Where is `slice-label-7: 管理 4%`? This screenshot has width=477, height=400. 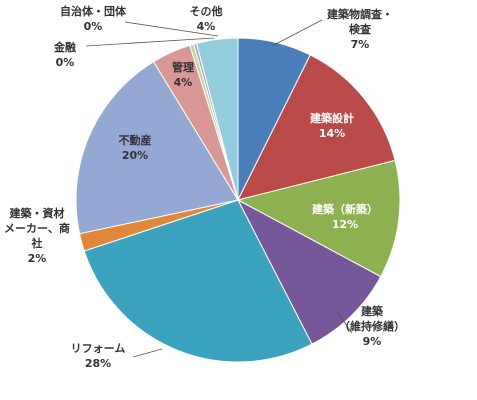 slice-label-7: 管理 4% is located at coordinates (183, 74).